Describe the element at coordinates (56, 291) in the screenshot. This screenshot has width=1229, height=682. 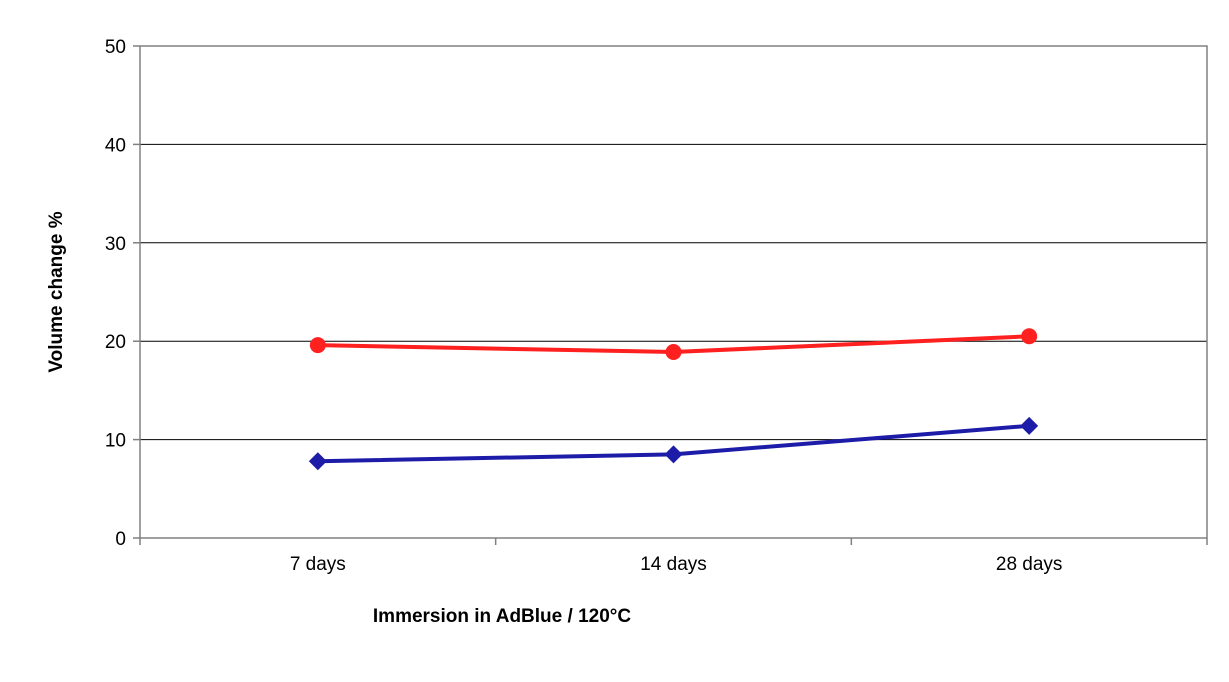
I see `y-axis-title: Volume change %` at that location.